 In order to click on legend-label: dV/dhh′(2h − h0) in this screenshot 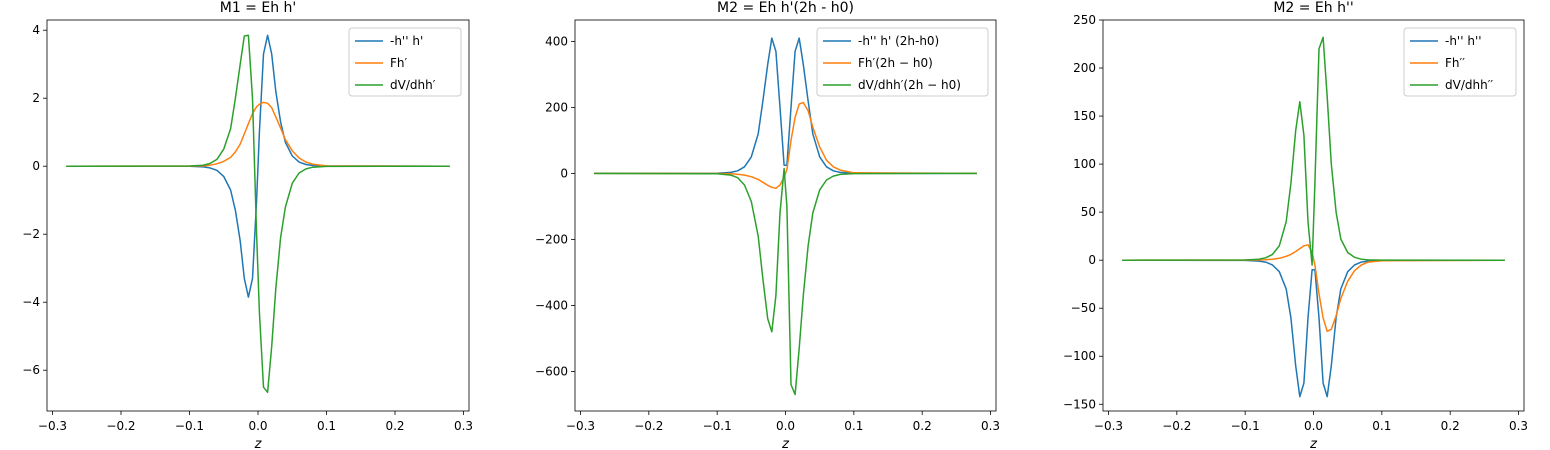, I will do `click(909, 85)`.